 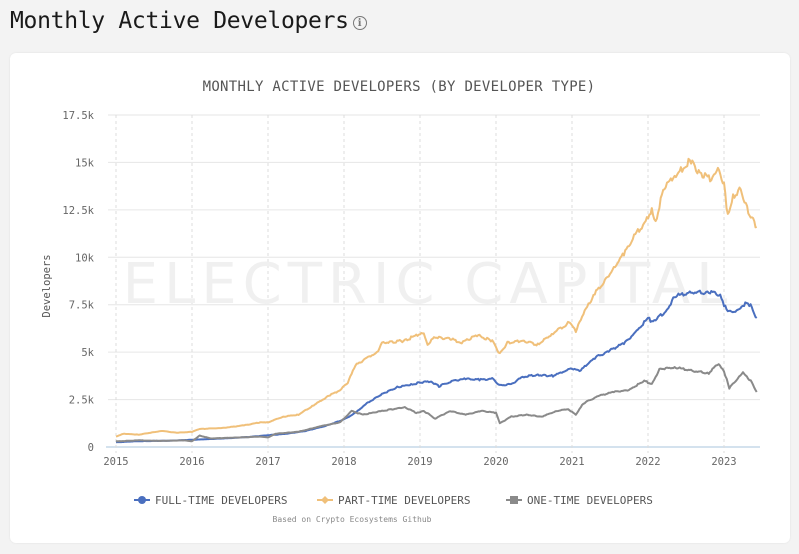 I want to click on x-tick-label: 2015, so click(x=115, y=462).